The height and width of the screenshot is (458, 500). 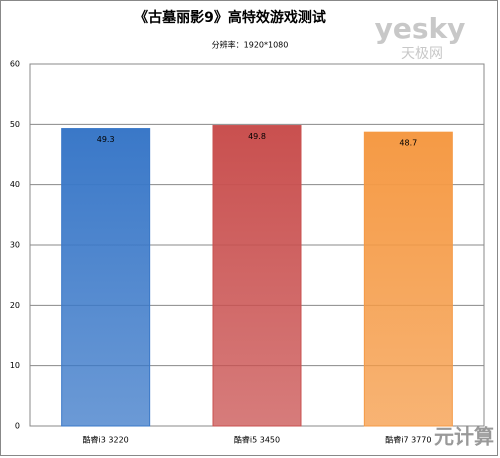 What do you see at coordinates (408, 143) in the screenshot?
I see `value-label: 48.7` at bounding box center [408, 143].